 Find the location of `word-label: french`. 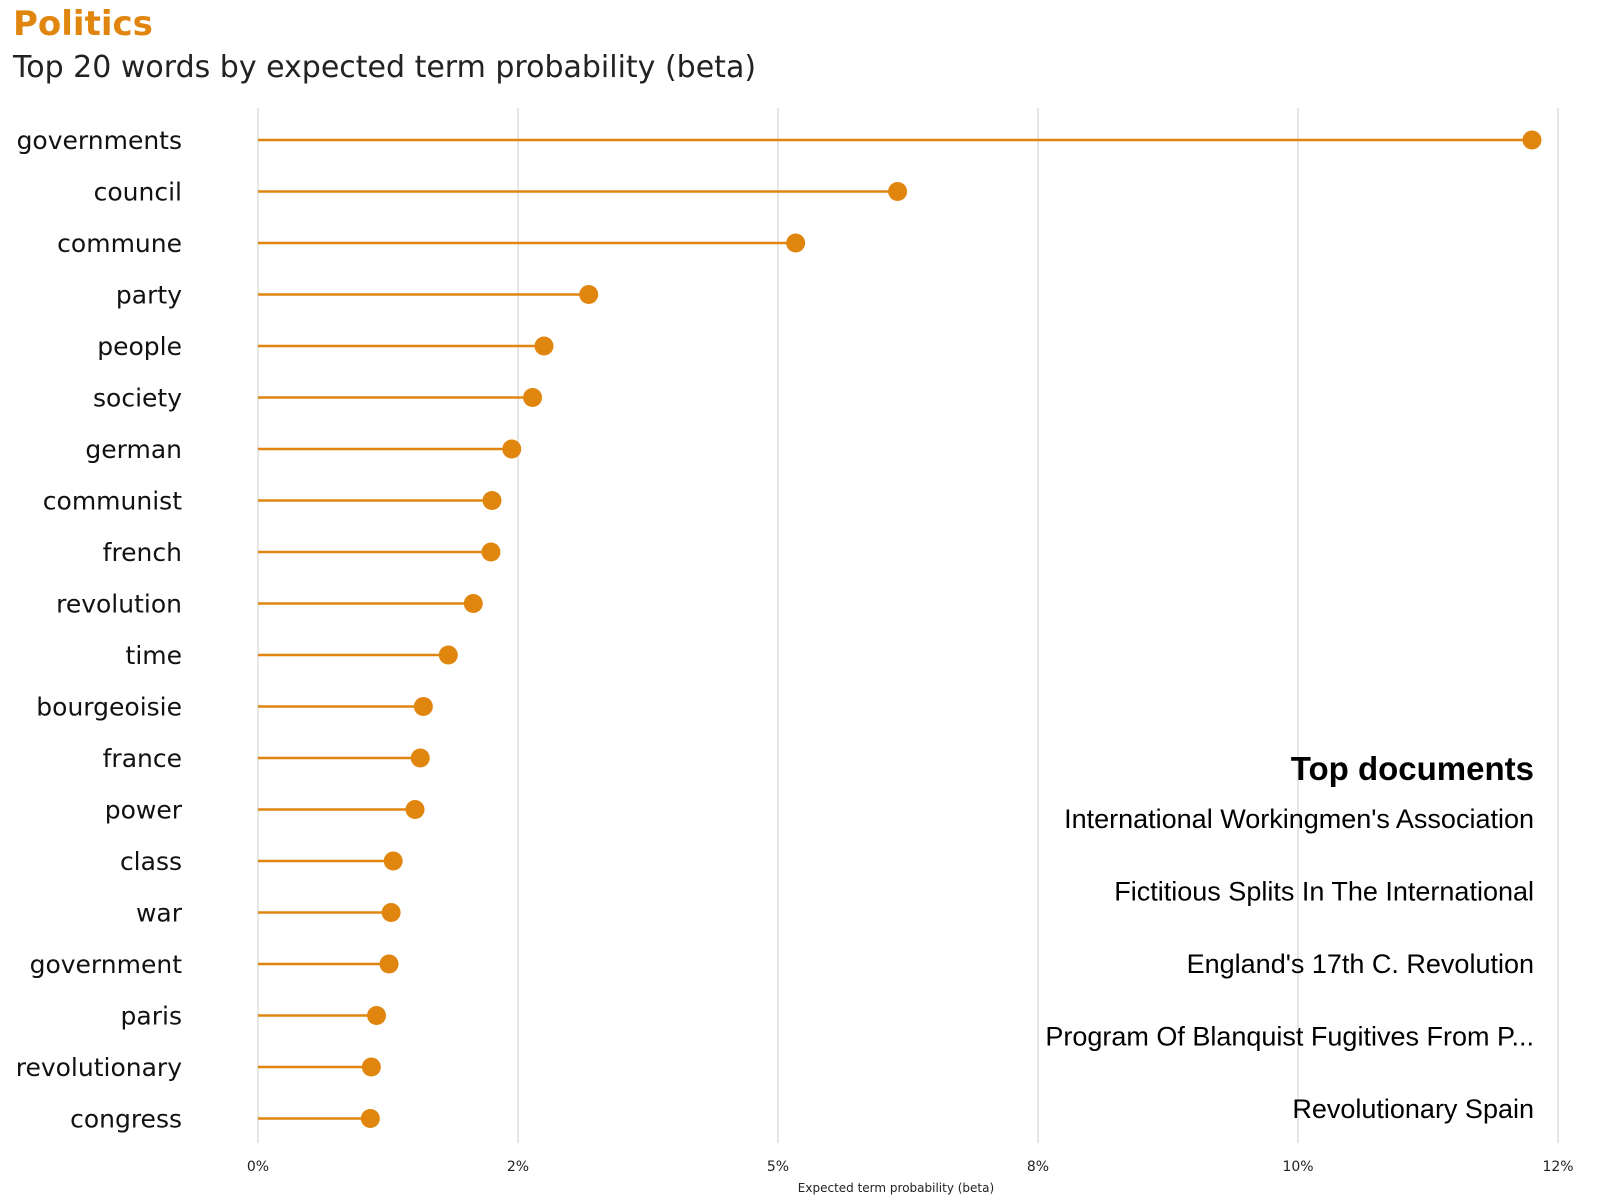

word-label: french is located at coordinates (142, 552).